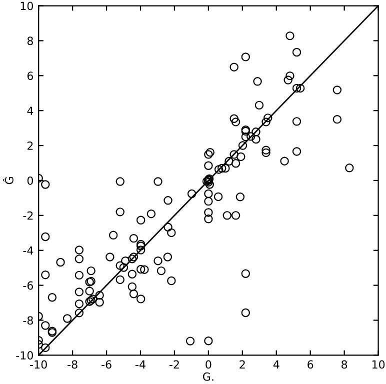 The height and width of the screenshot is (384, 386). I want to click on x-tick-label: 8, so click(345, 364).